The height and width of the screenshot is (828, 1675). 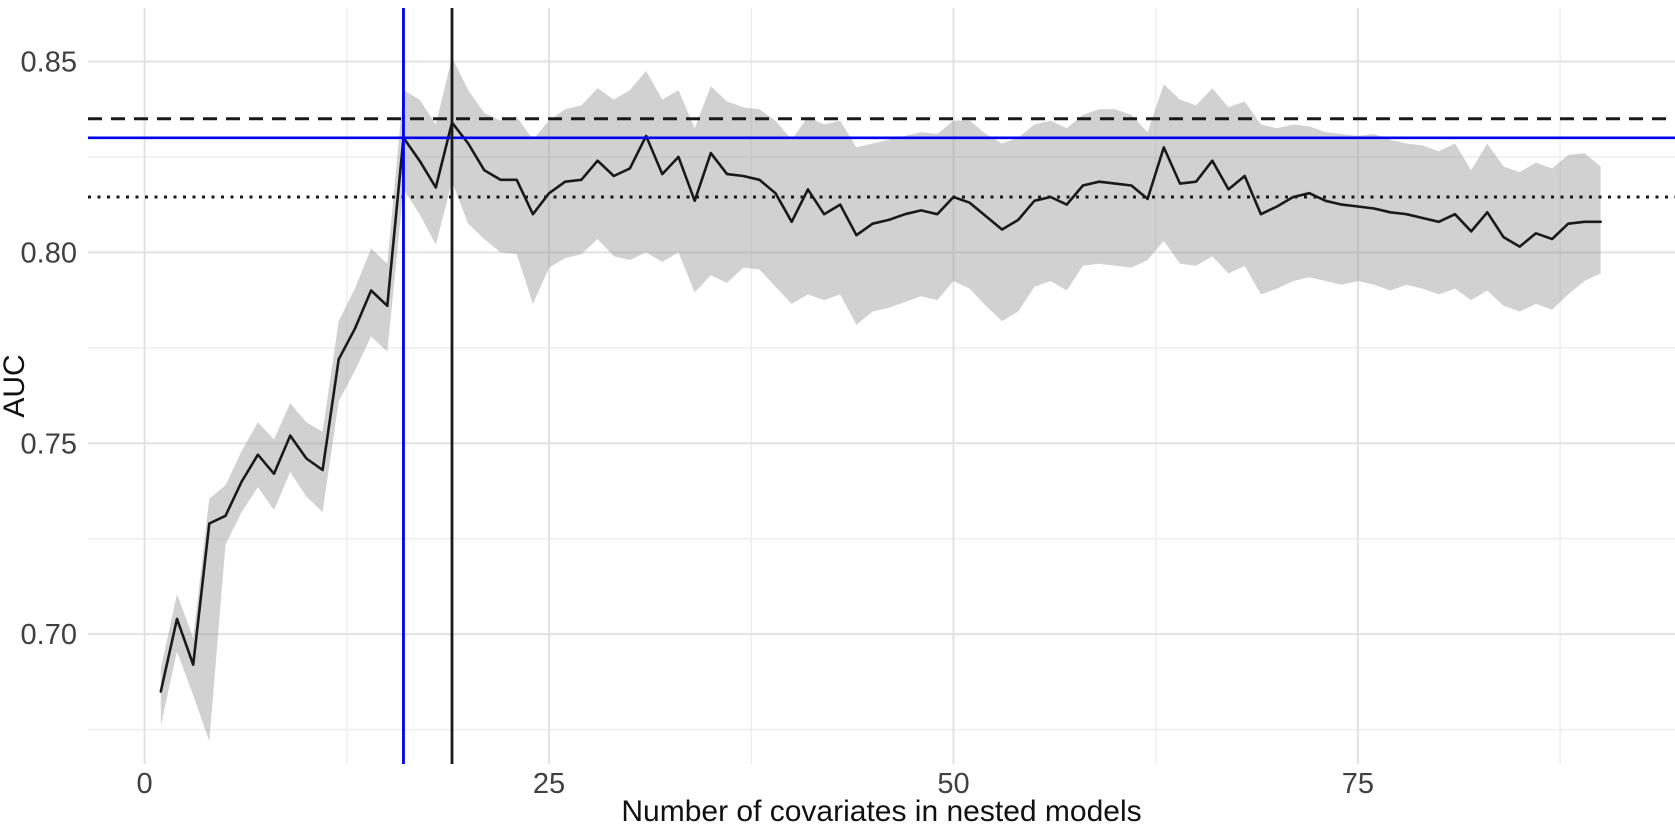 I want to click on y-tick-label: 0.85, so click(x=49, y=62).